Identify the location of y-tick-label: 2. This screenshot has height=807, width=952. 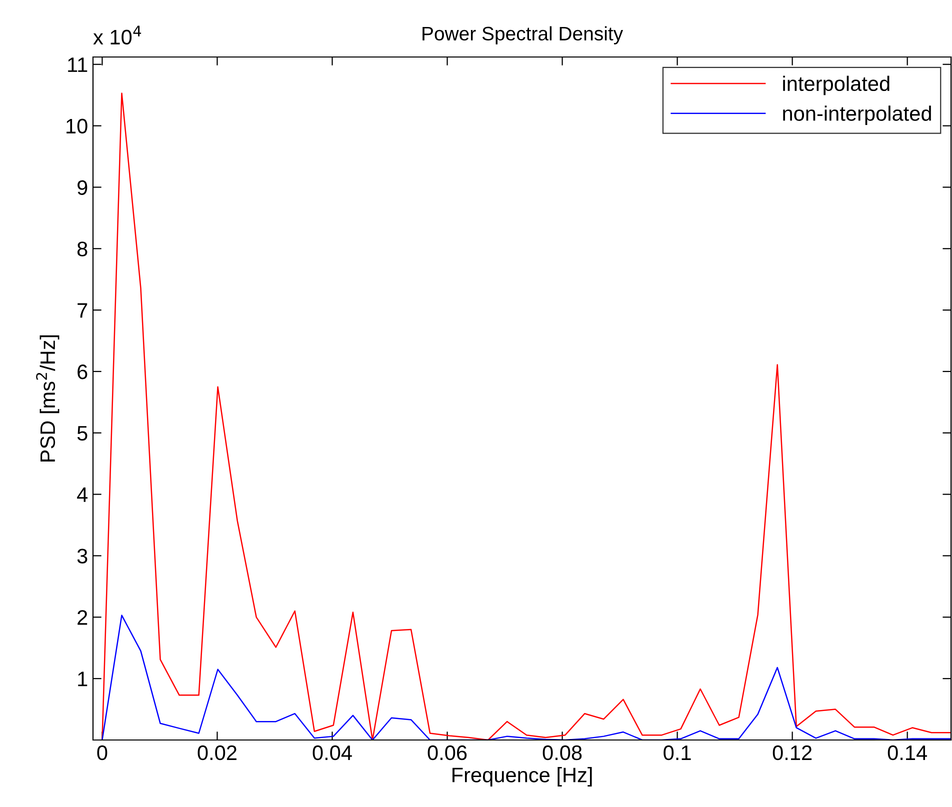
(83, 617).